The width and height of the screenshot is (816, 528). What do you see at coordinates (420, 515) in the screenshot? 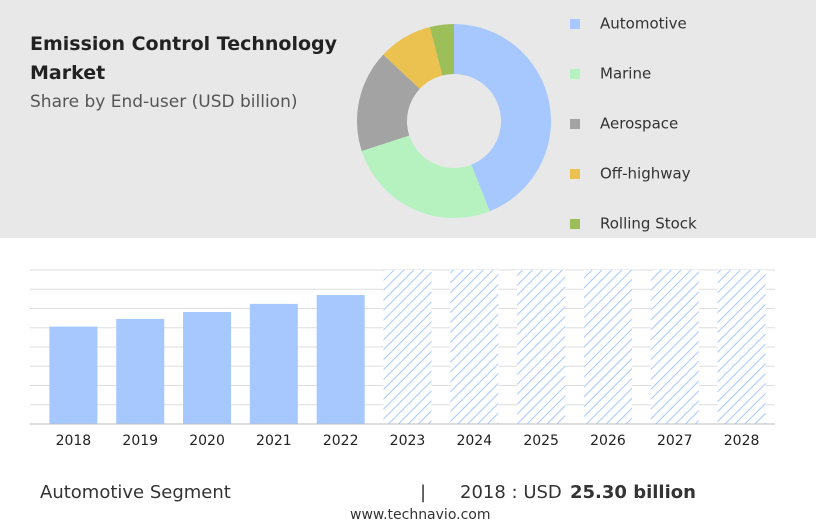
I see `source: www.technavio.com` at bounding box center [420, 515].